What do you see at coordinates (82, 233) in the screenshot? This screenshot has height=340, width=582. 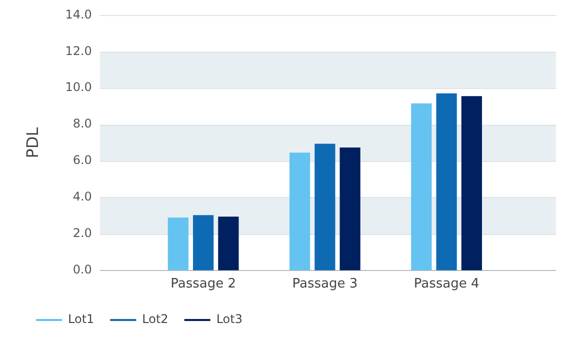 I see `y-tick-label: 2.0` at bounding box center [82, 233].